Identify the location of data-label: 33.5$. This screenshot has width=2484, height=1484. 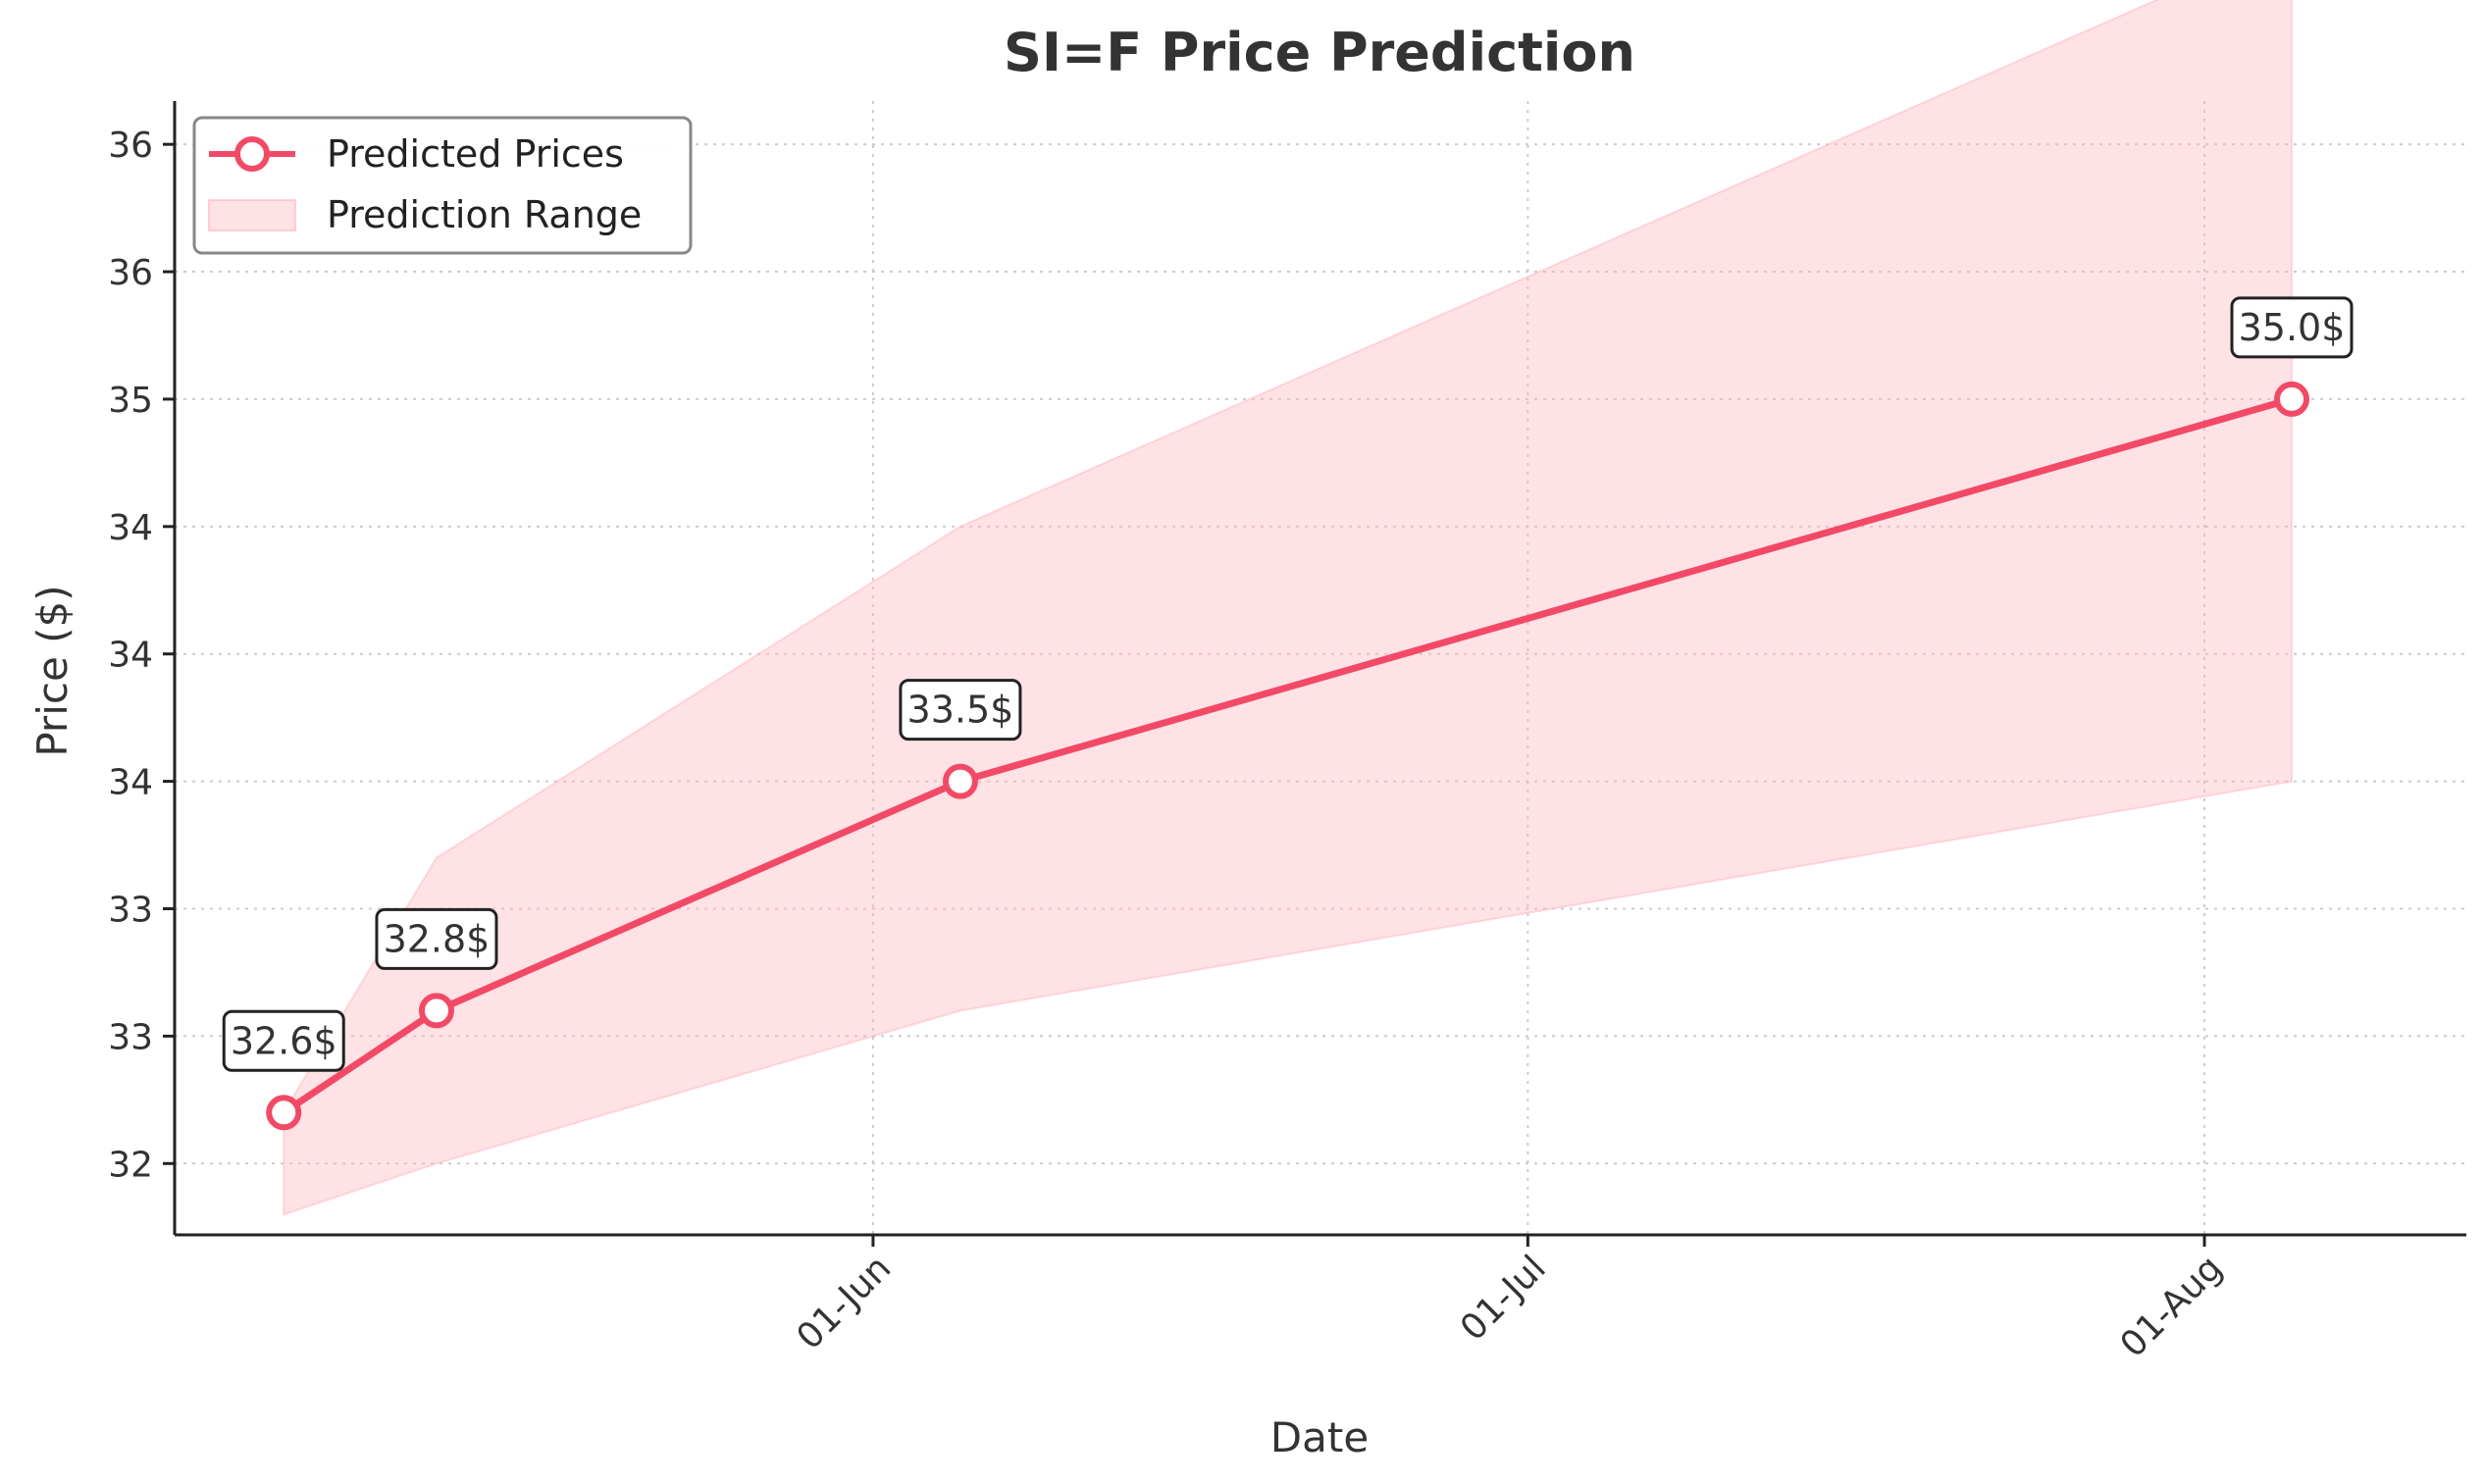
(961, 711).